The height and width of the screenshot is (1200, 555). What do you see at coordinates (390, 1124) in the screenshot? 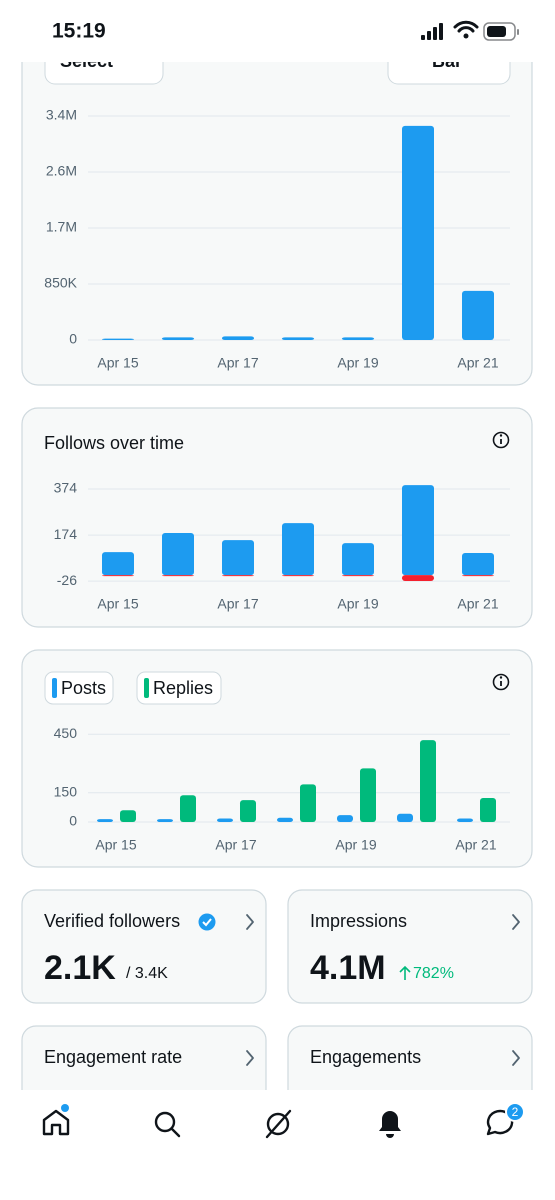
I see `notifications-tab` at bounding box center [390, 1124].